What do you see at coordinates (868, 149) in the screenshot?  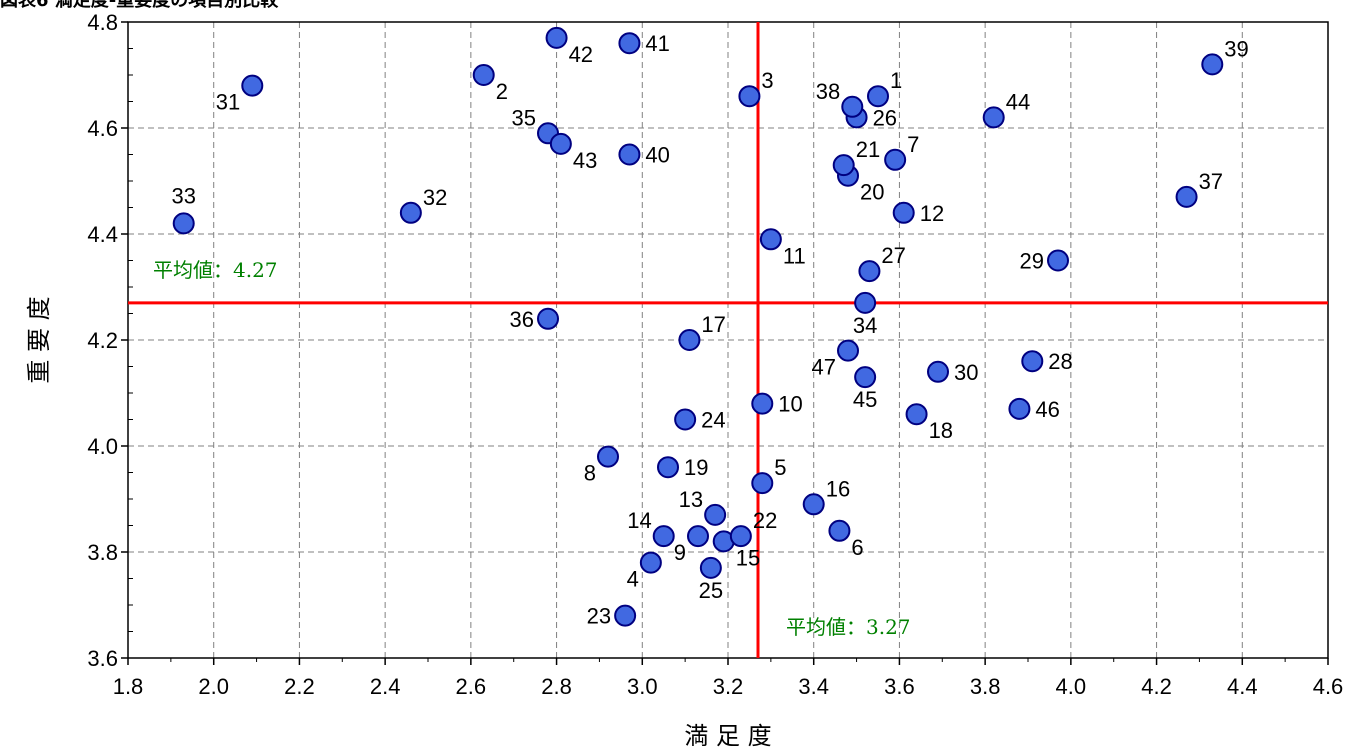 I see `data-point-label-21: 21` at bounding box center [868, 149].